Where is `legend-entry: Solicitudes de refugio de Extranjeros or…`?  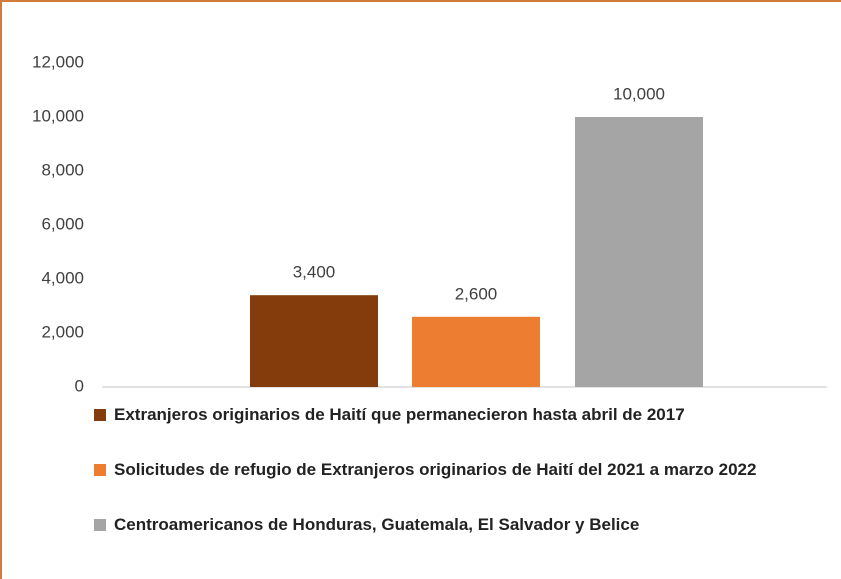
legend-entry: Solicitudes de refugio de Extranjeros or… is located at coordinates (439, 469).